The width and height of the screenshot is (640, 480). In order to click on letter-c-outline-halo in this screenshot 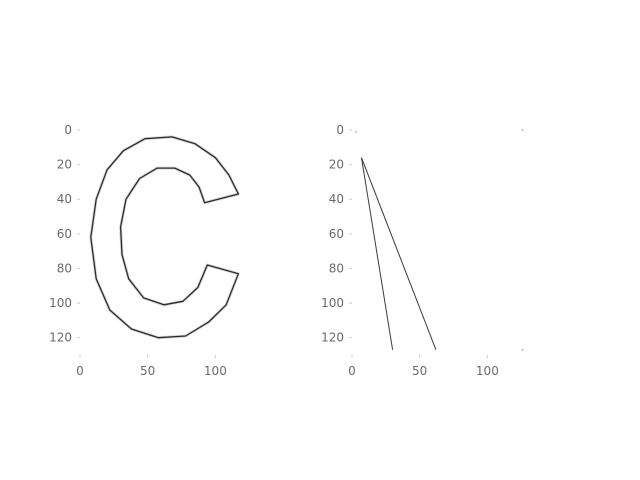, I will do `click(164, 237)`.